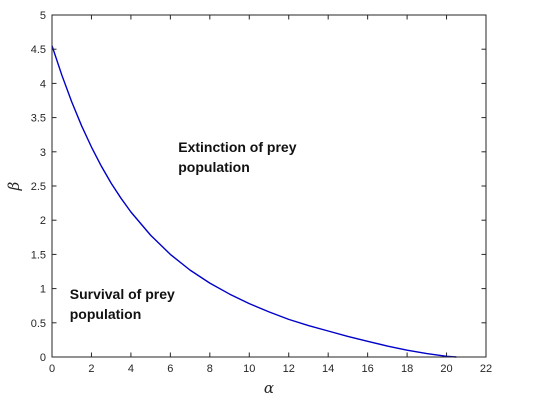  What do you see at coordinates (237, 157) in the screenshot?
I see `region-annotation: Extinction of prey population` at bounding box center [237, 157].